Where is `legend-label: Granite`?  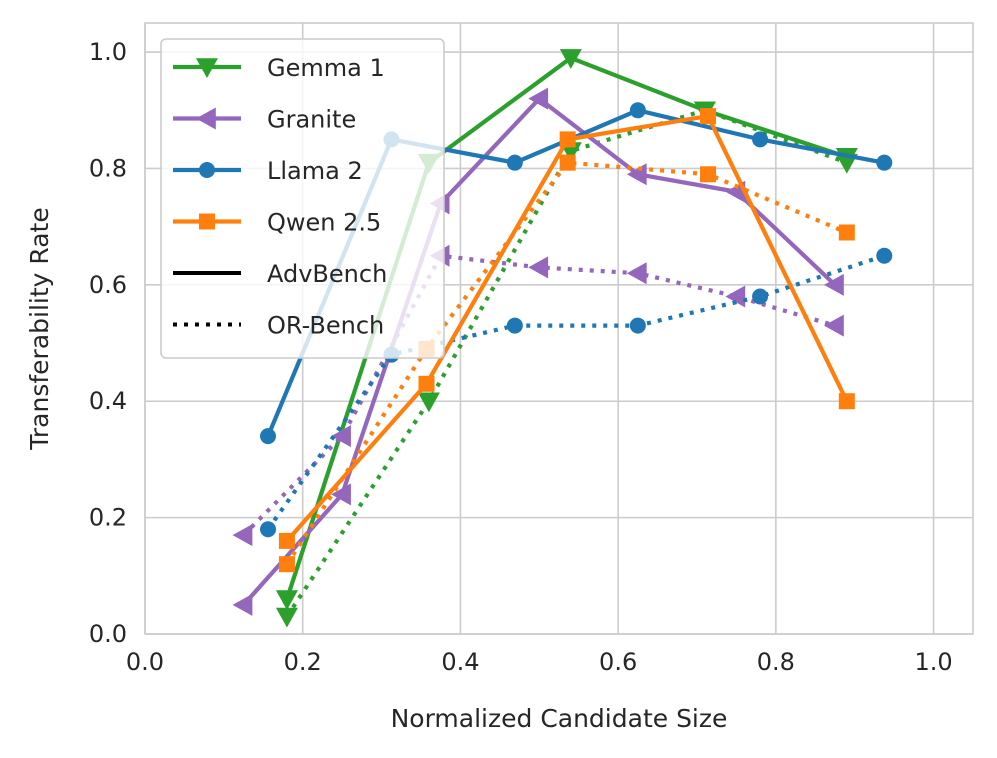
legend-label: Granite is located at coordinates (311, 120).